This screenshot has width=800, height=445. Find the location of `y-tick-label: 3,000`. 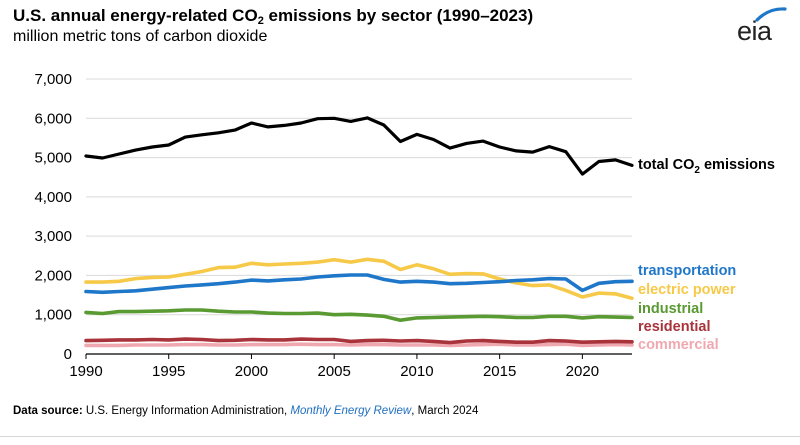

y-tick-label: 3,000 is located at coordinates (53, 236).